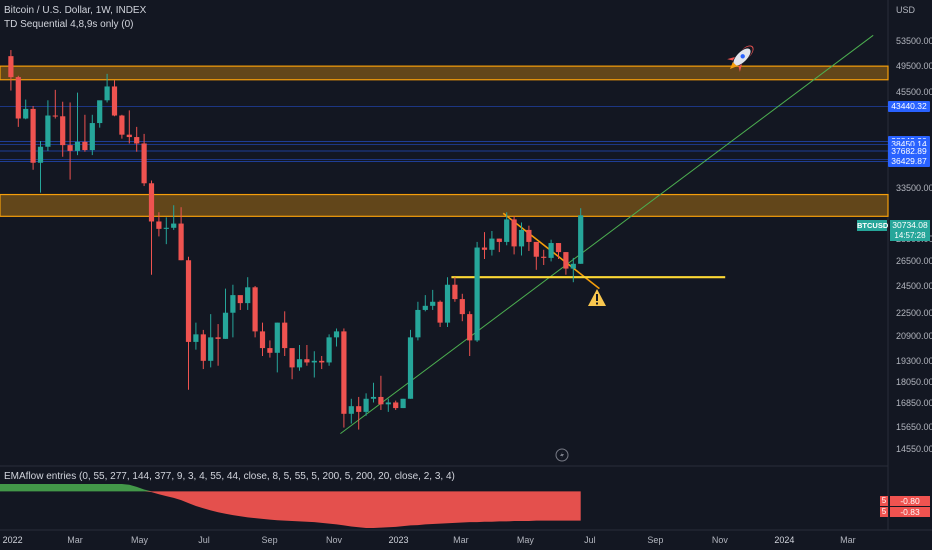 The image size is (932, 550). I want to click on warning-icon, so click(597, 297).